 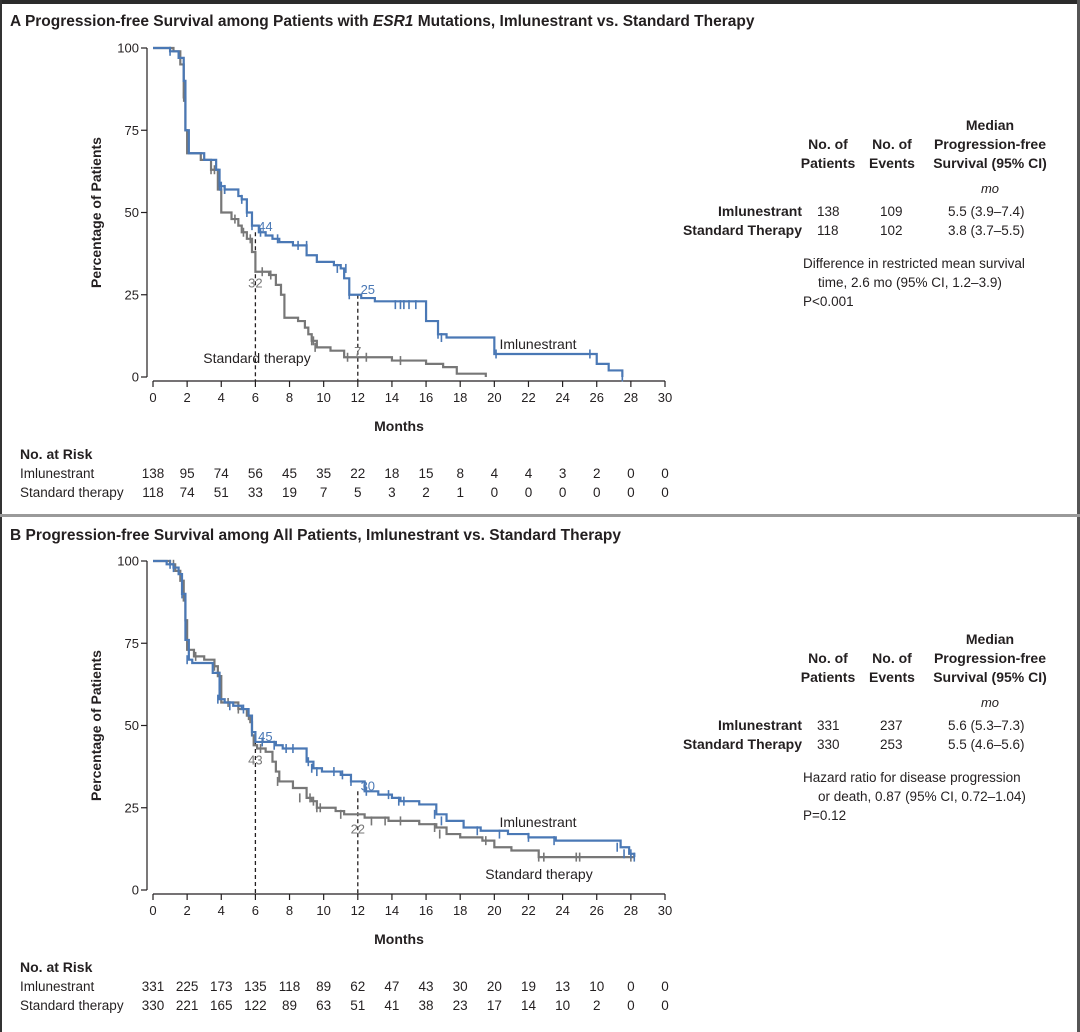 I want to click on annotation-value: 7, so click(x=357, y=351).